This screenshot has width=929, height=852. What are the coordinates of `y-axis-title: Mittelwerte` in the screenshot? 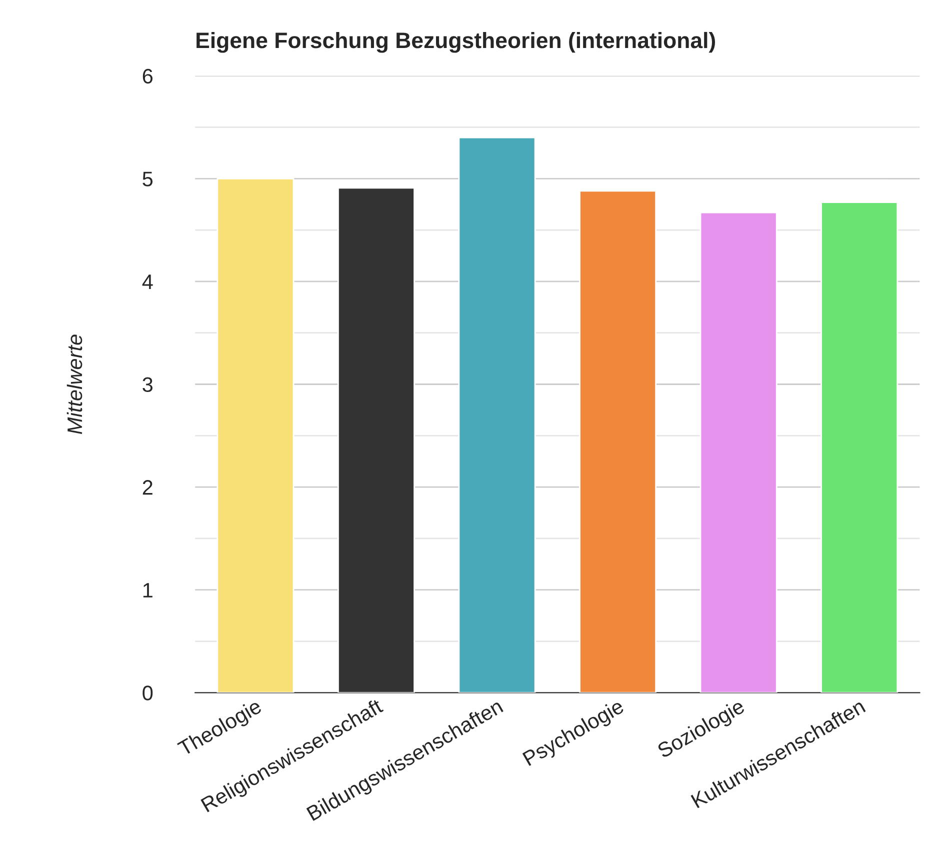 It's located at (74, 384).